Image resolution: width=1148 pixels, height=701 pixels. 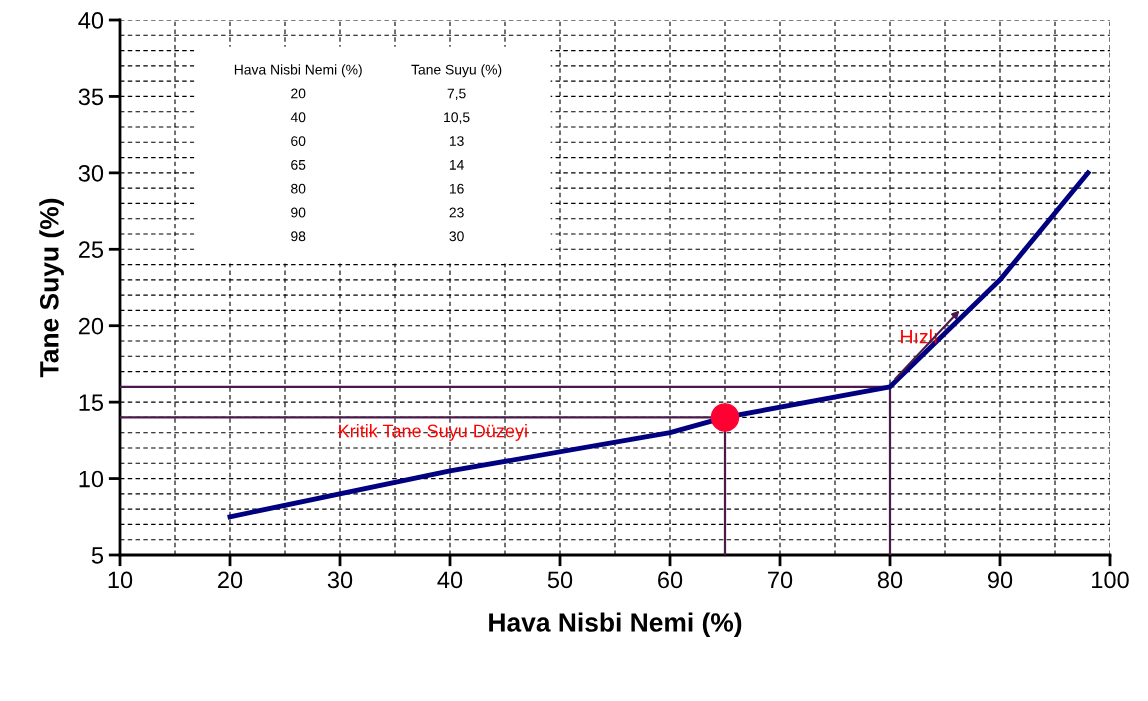 I want to click on x-tick-label: 20, so click(x=230, y=580).